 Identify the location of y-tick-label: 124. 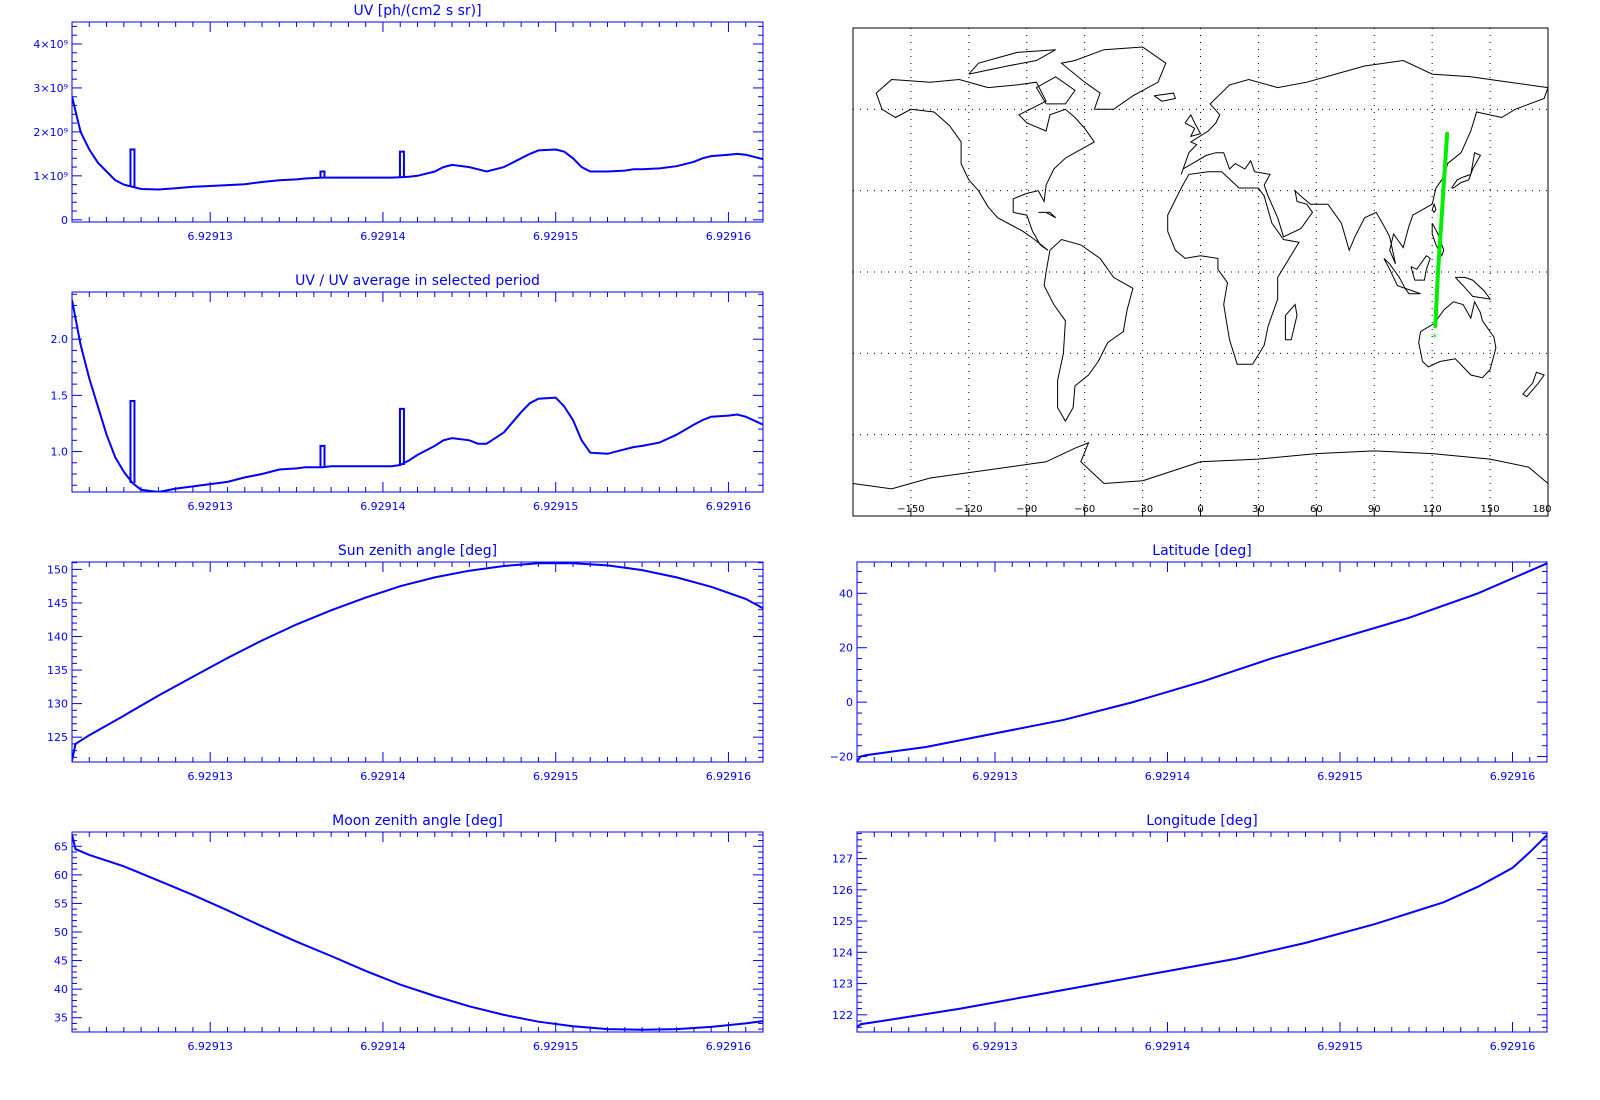
(842, 952).